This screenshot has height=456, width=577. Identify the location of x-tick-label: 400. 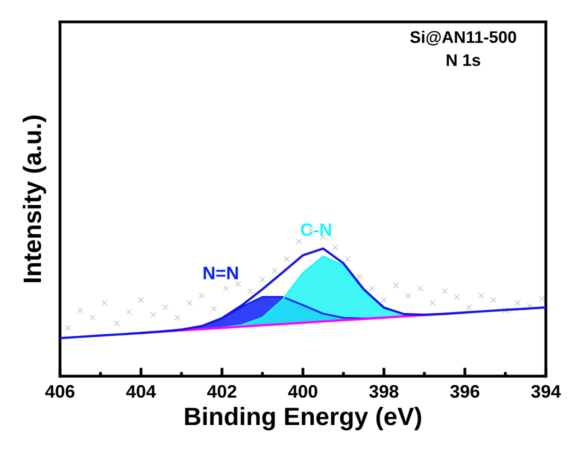
(303, 391).